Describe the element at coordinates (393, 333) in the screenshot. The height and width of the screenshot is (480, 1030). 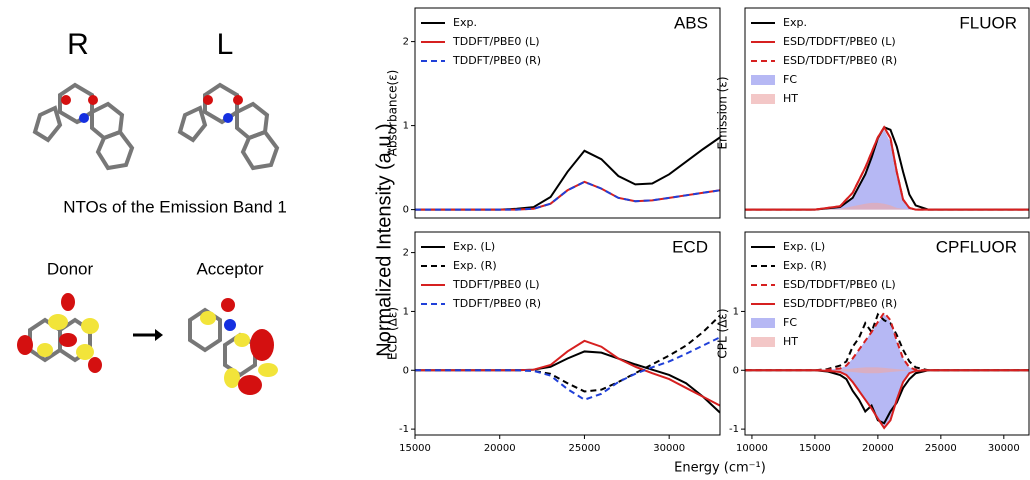
I see `y-axis-label: ECD (Δε)` at that location.